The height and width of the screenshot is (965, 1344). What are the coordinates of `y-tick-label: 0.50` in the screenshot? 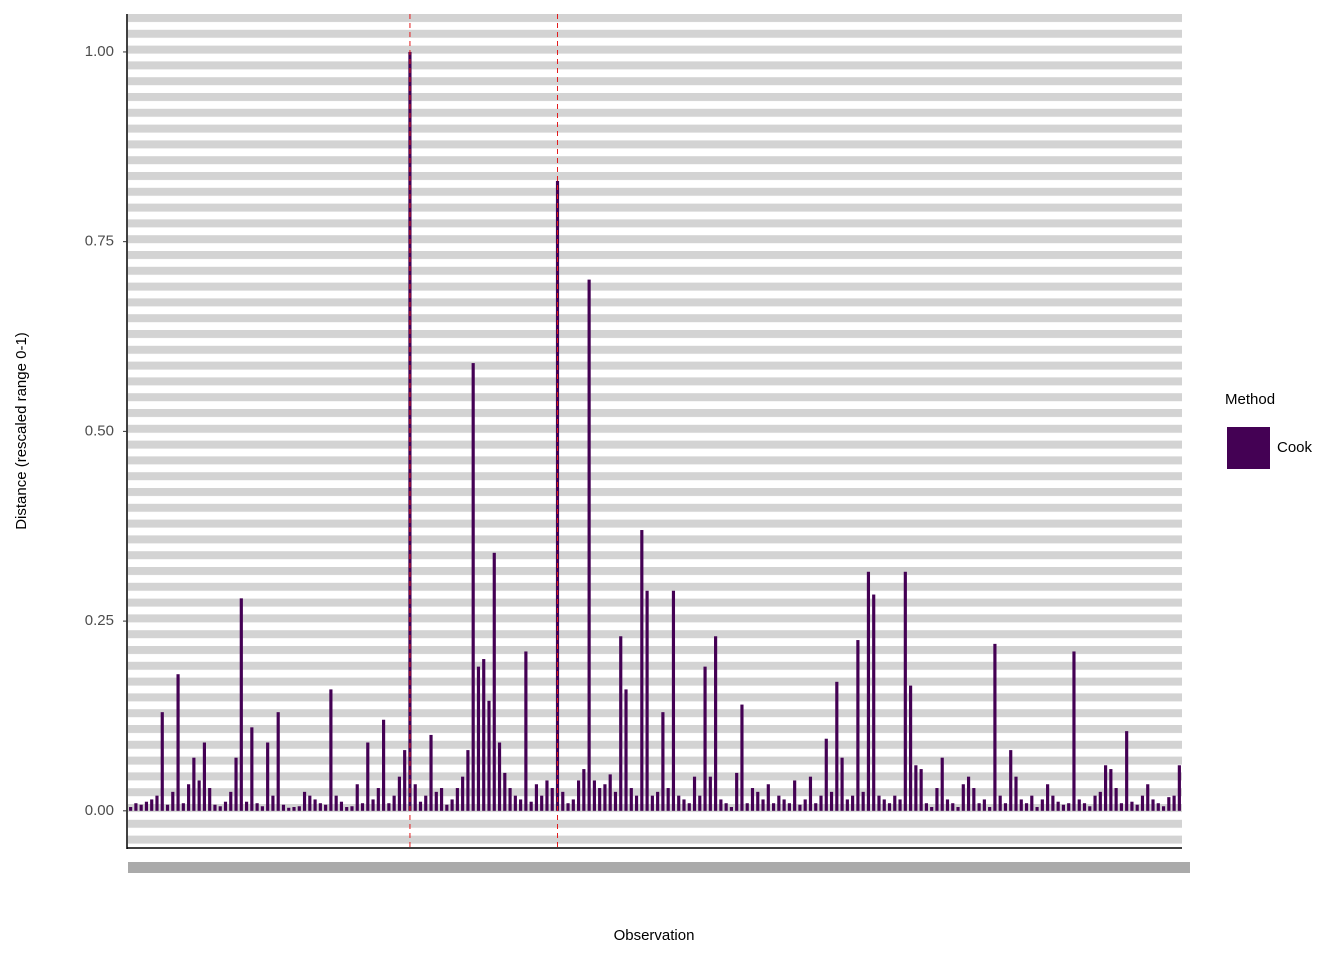 It's located at (99, 430).